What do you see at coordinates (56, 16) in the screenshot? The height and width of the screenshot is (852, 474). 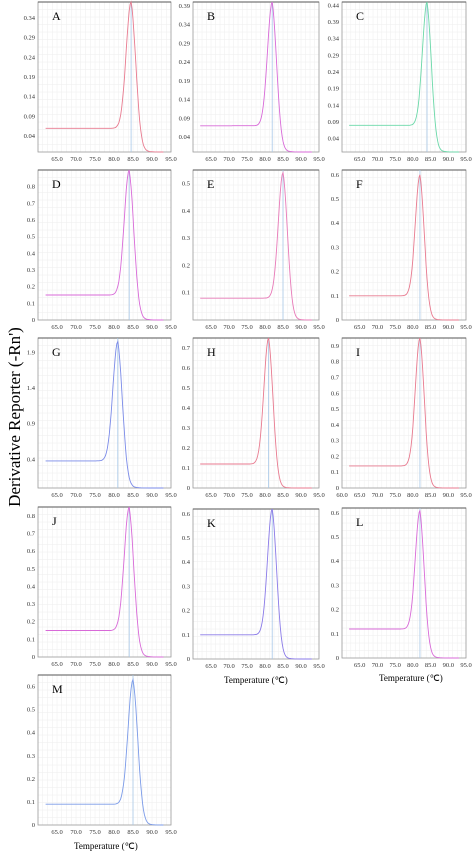 I see `panel-letter: A` at bounding box center [56, 16].